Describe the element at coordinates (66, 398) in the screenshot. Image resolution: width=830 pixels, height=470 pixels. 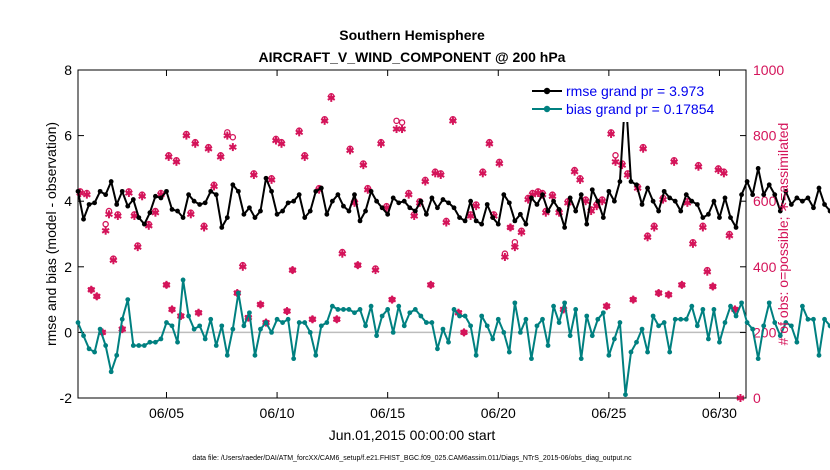
I see `y-tick-label: -2` at that location.